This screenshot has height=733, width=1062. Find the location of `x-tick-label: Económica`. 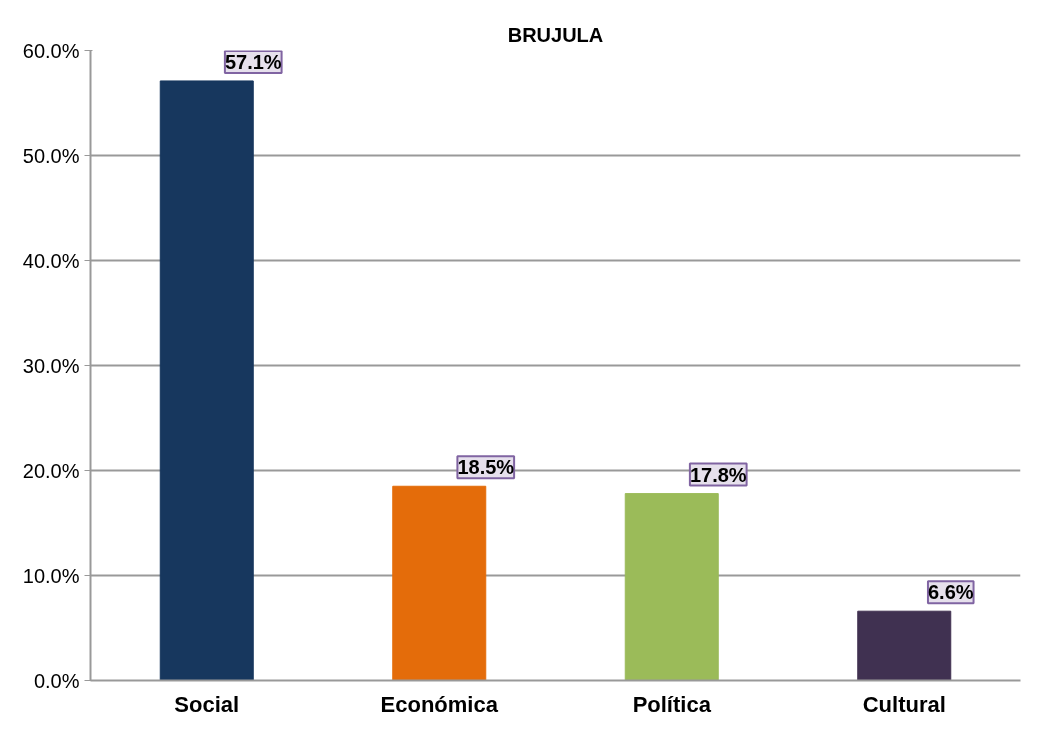

x-tick-label: Económica is located at coordinates (439, 704).